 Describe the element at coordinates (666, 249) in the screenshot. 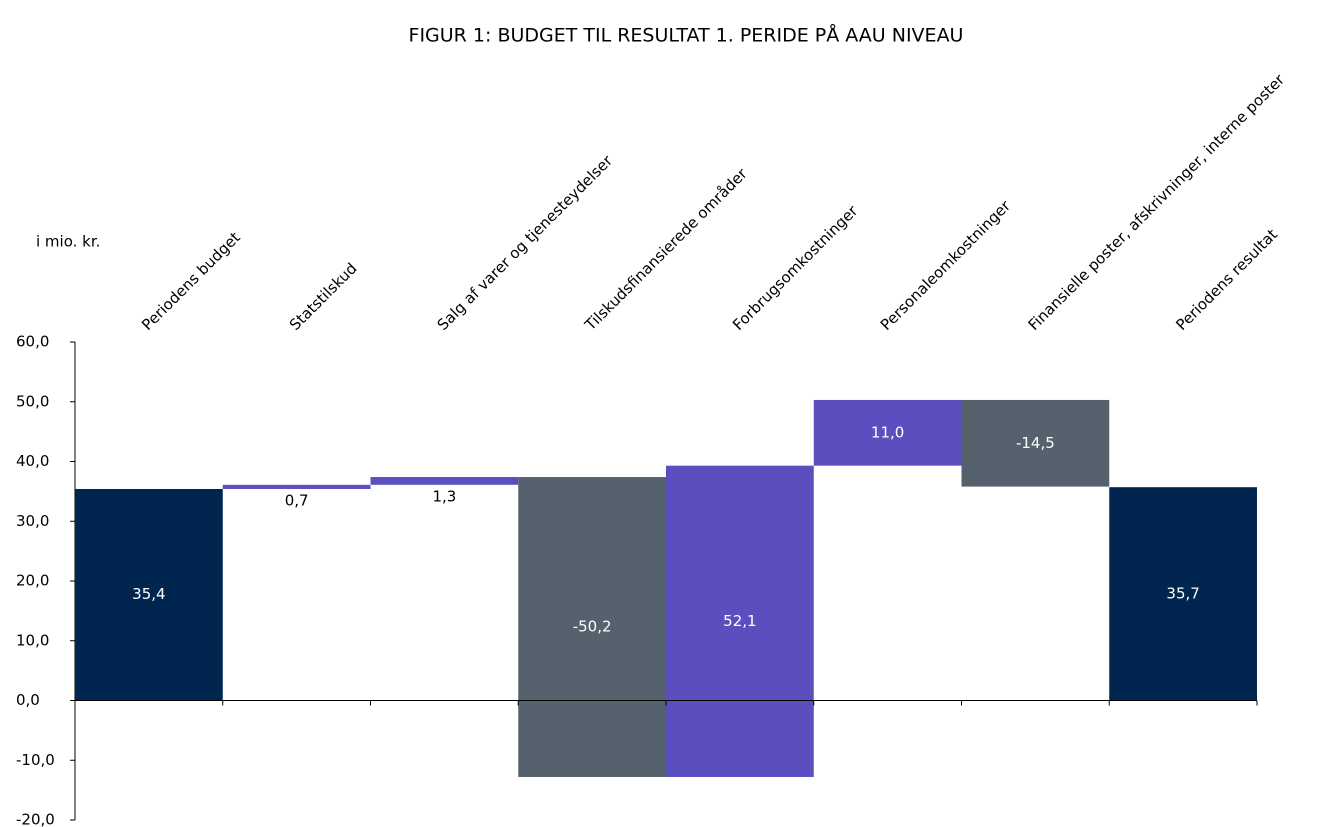

I see `x-tick-label: Tilskudsfinansierede områder` at that location.